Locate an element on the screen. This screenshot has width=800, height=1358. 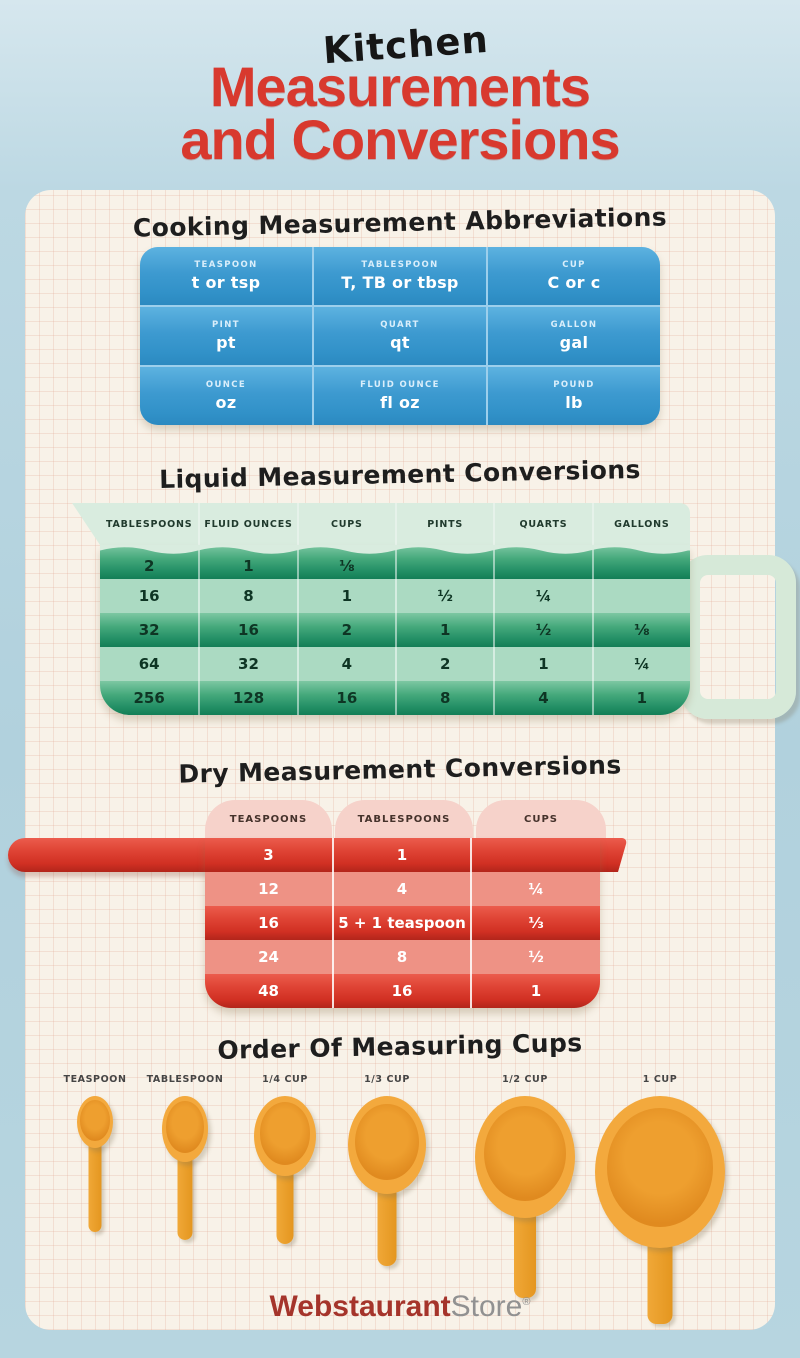
liquid-column-header: QUARTS is located at coordinates (542, 524).